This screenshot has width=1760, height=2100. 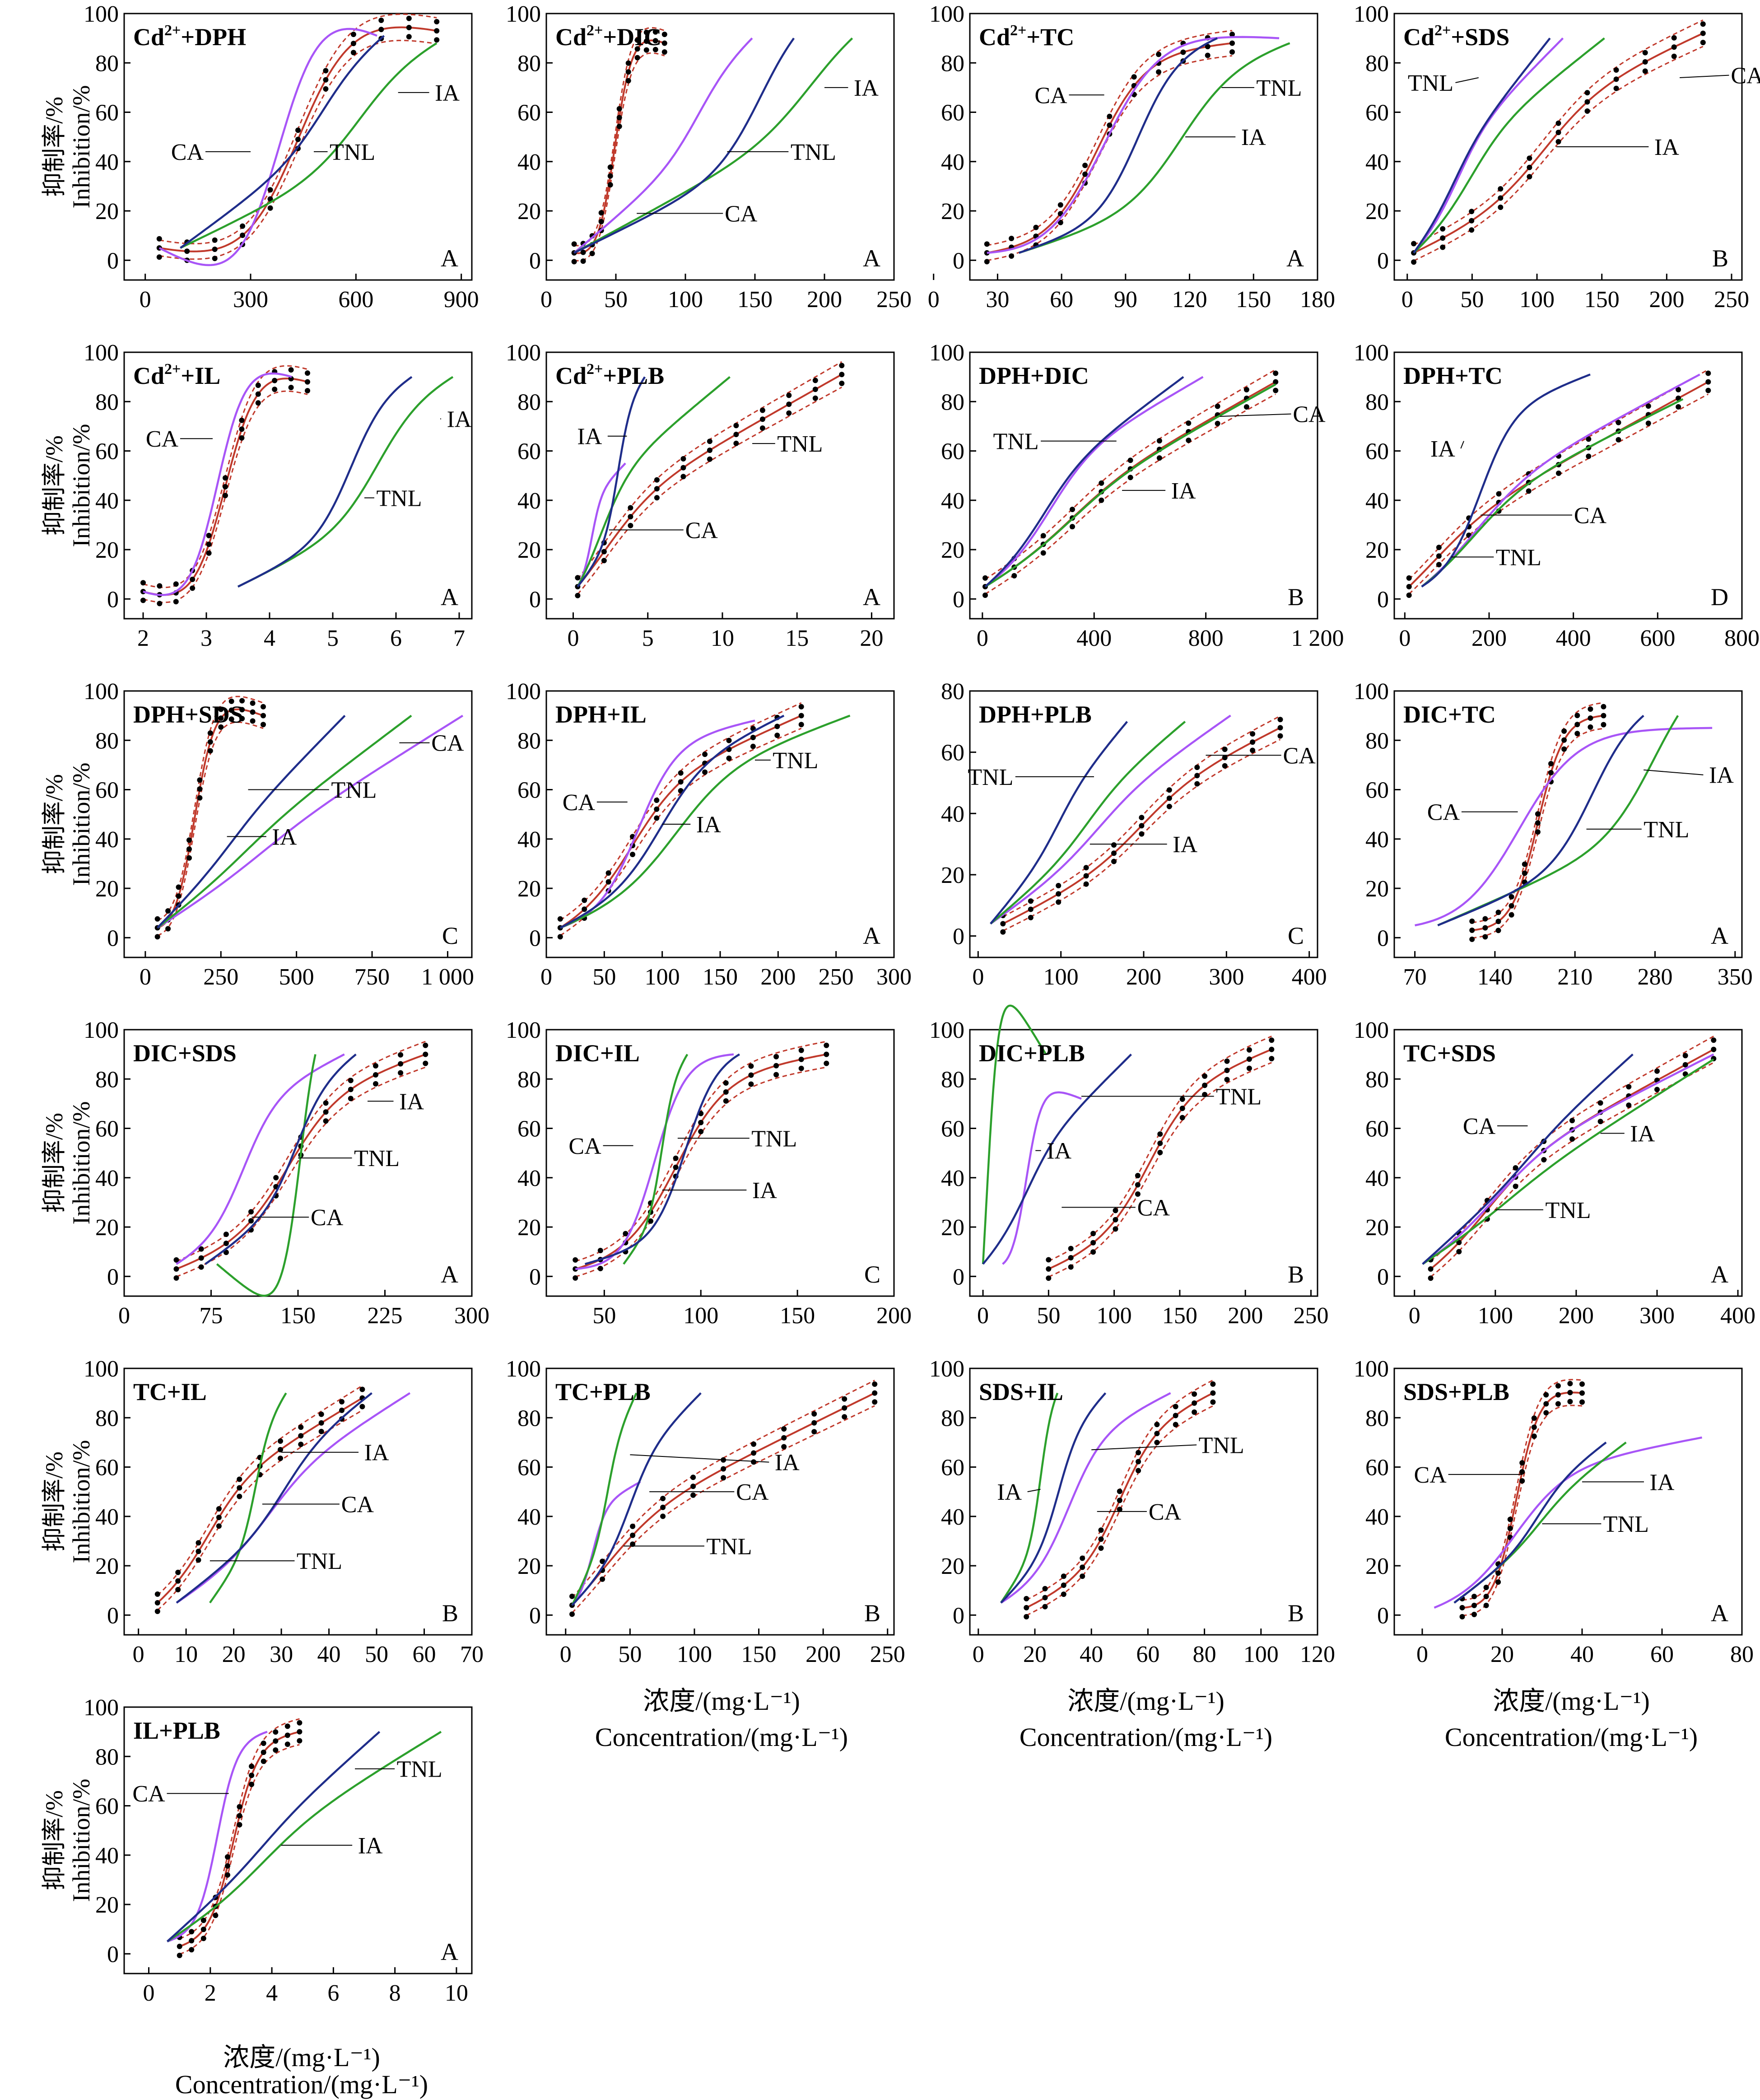 I want to click on panel-letter: A, so click(x=1719, y=1613).